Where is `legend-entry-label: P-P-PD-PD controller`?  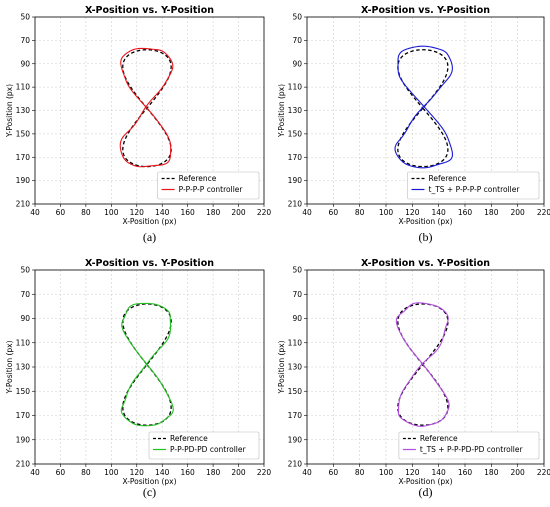
legend-entry-label: P-P-PD-PD controller is located at coordinates (208, 449).